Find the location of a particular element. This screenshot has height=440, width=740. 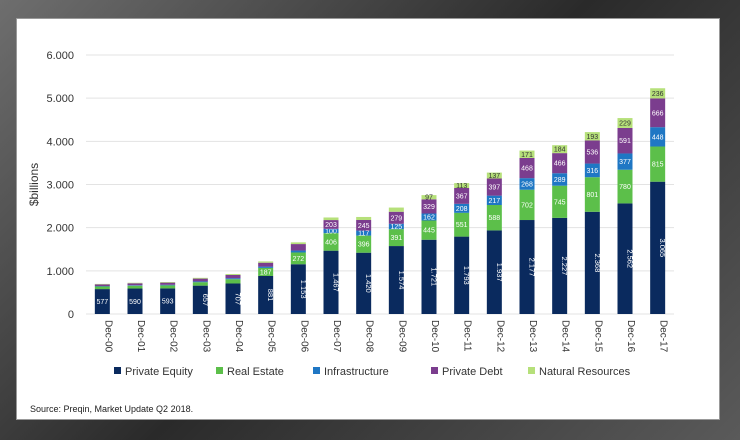

data-label: 289 is located at coordinates (560, 180).